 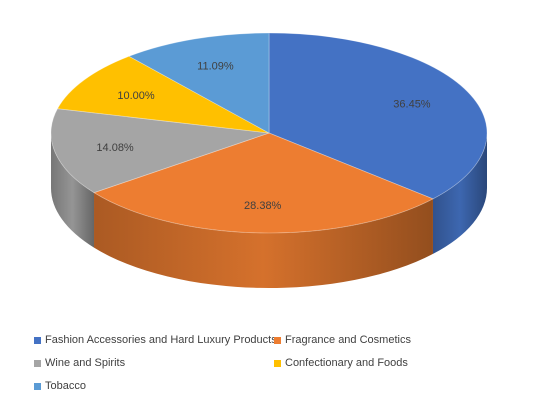 I want to click on legend-label: Fragrance and Cosmetics, so click(x=348, y=340).